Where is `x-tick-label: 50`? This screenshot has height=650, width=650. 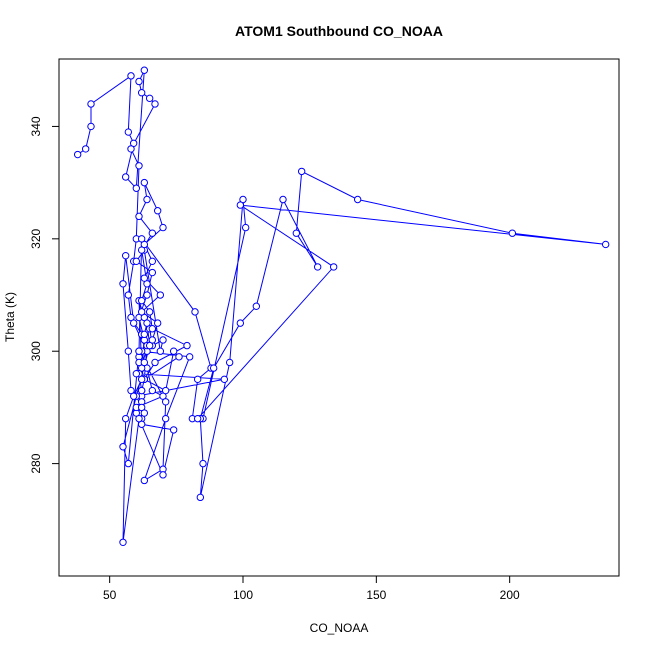 x-tick-label: 50 is located at coordinates (110, 595).